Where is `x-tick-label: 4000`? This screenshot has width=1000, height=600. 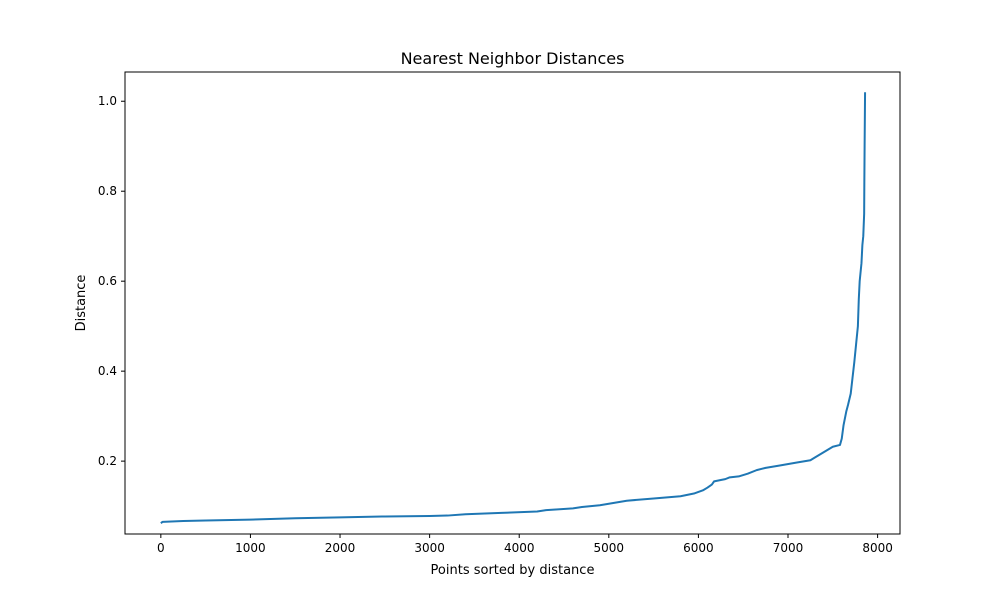
x-tick-label: 4000 is located at coordinates (519, 548).